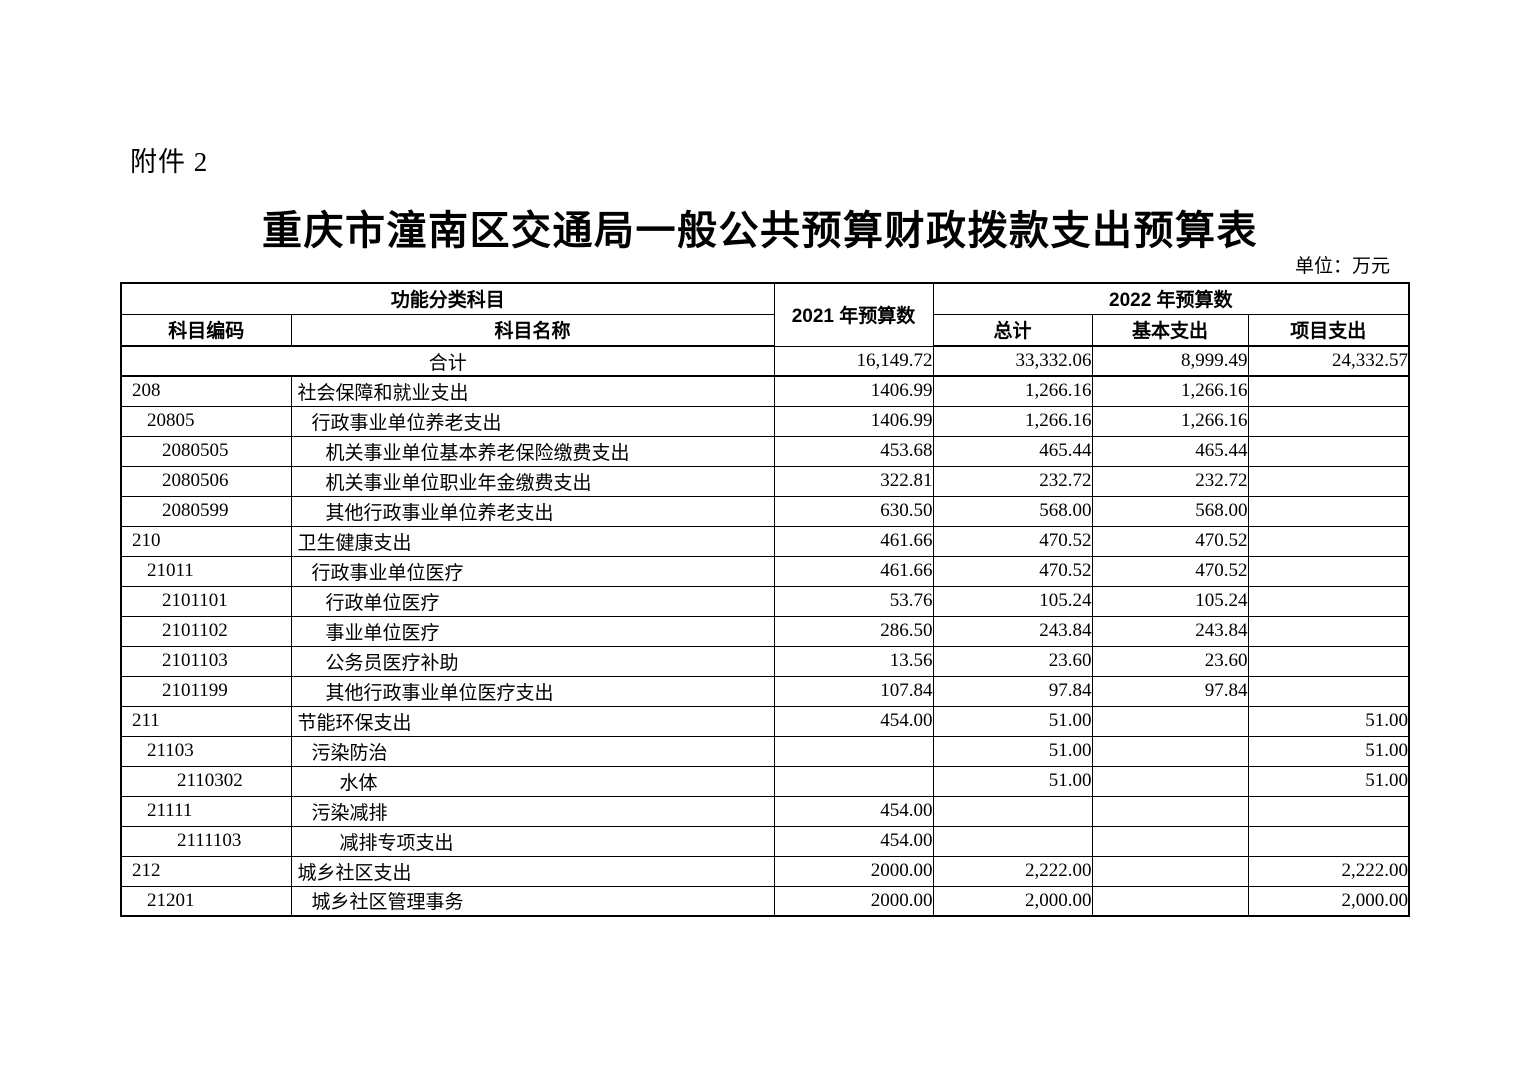 This screenshot has width=1520, height=1074. What do you see at coordinates (532, 391) in the screenshot?
I see `subject-name-cell: 社会保障和就业支出` at bounding box center [532, 391].